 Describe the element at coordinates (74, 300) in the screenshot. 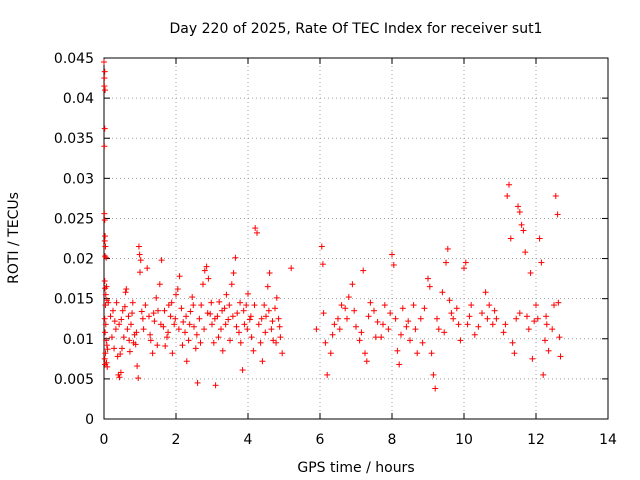

I see `y-tick-label: 0.015` at that location.